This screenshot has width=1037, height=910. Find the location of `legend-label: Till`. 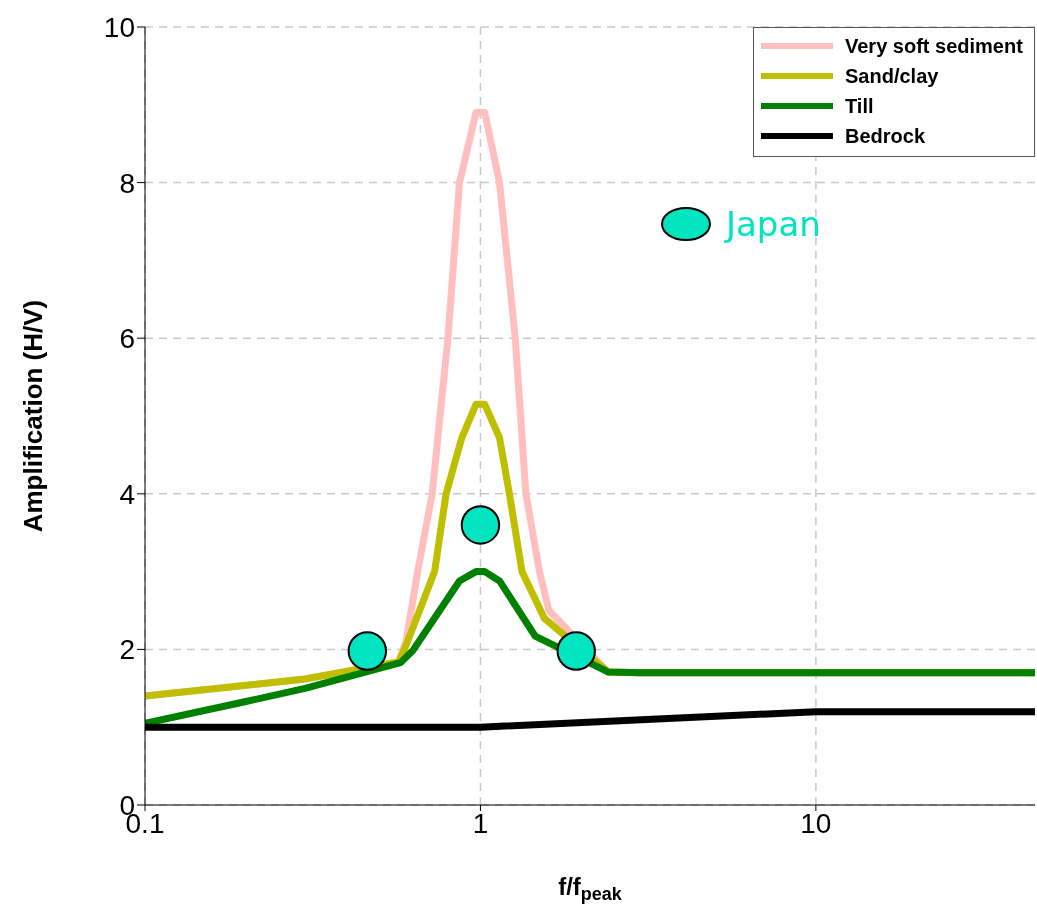

legend-label: Till is located at coordinates (859, 106).